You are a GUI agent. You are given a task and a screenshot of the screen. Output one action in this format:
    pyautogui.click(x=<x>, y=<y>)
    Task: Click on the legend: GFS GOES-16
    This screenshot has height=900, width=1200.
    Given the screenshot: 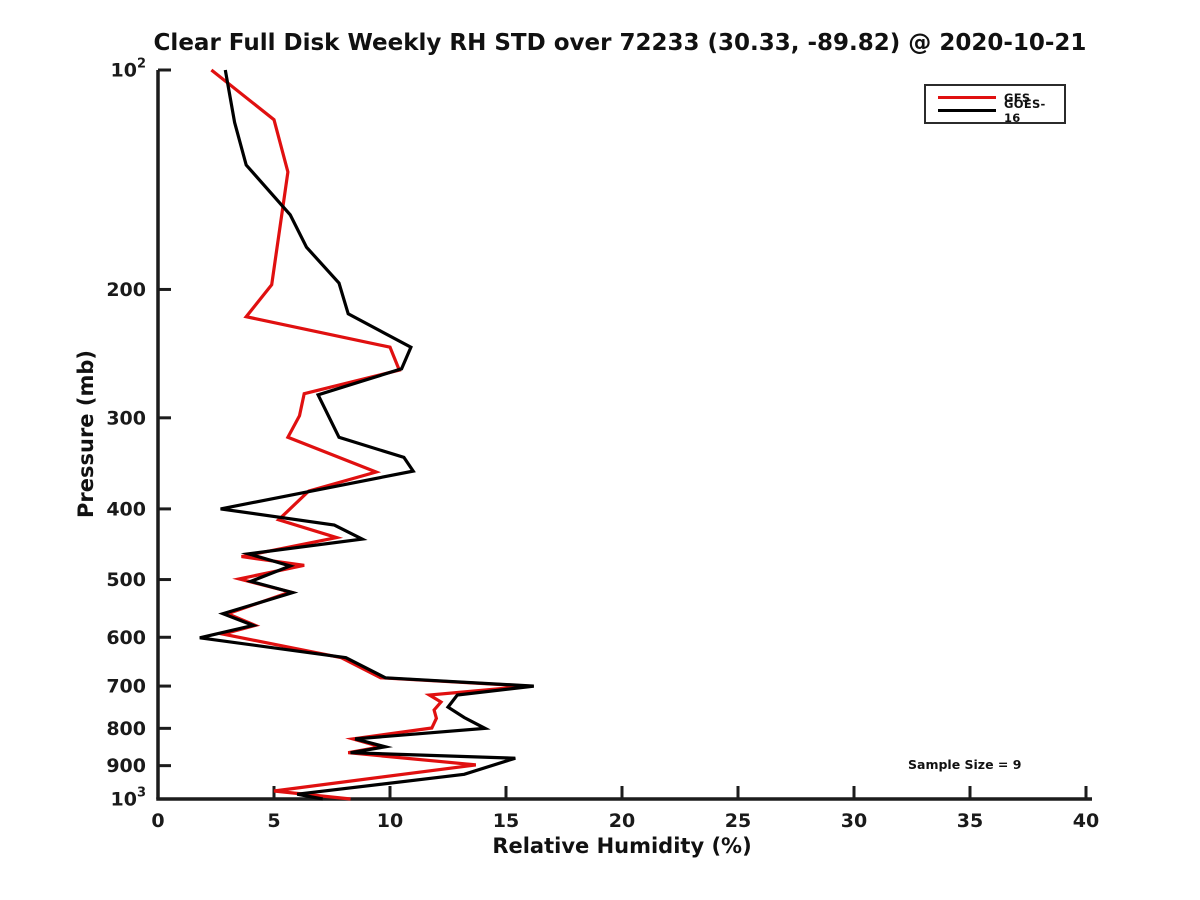 What is the action you would take?
    pyautogui.click(x=995, y=104)
    